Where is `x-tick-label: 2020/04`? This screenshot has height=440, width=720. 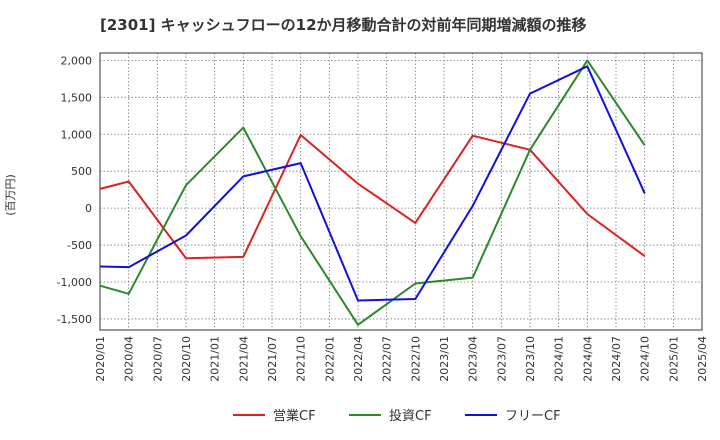
x-tick-label: 2020/04 is located at coordinates (129, 359).